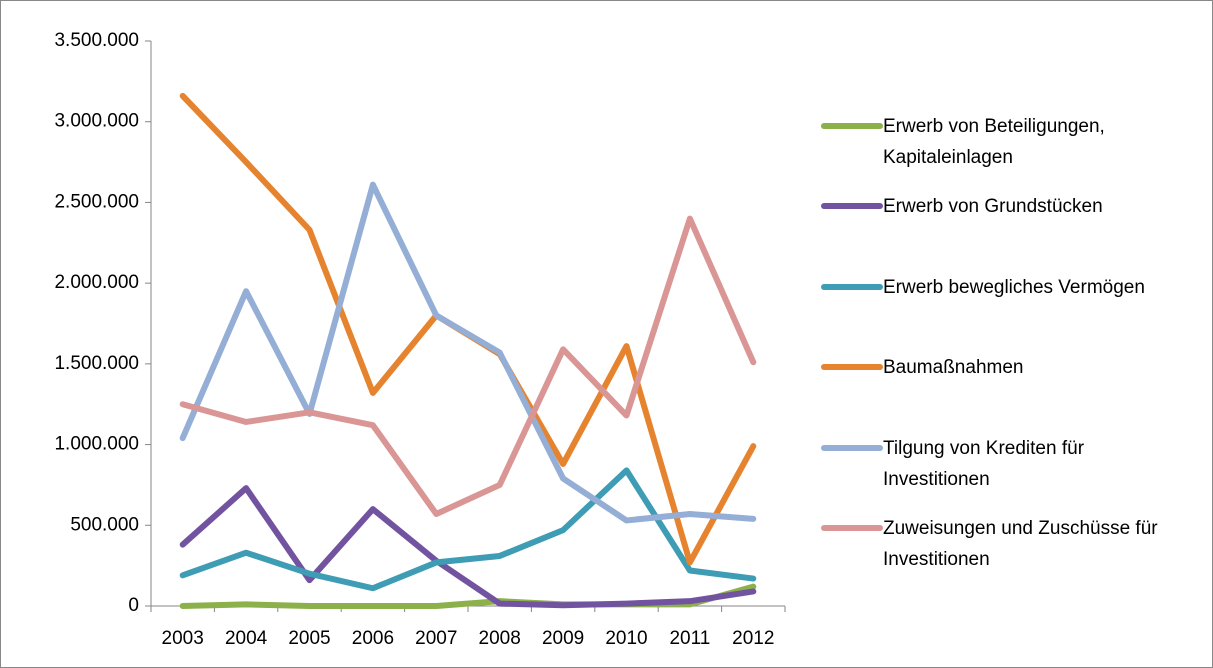 The width and height of the screenshot is (1213, 668). What do you see at coordinates (689, 638) in the screenshot?
I see `x-tick-label: 2011` at bounding box center [689, 638].